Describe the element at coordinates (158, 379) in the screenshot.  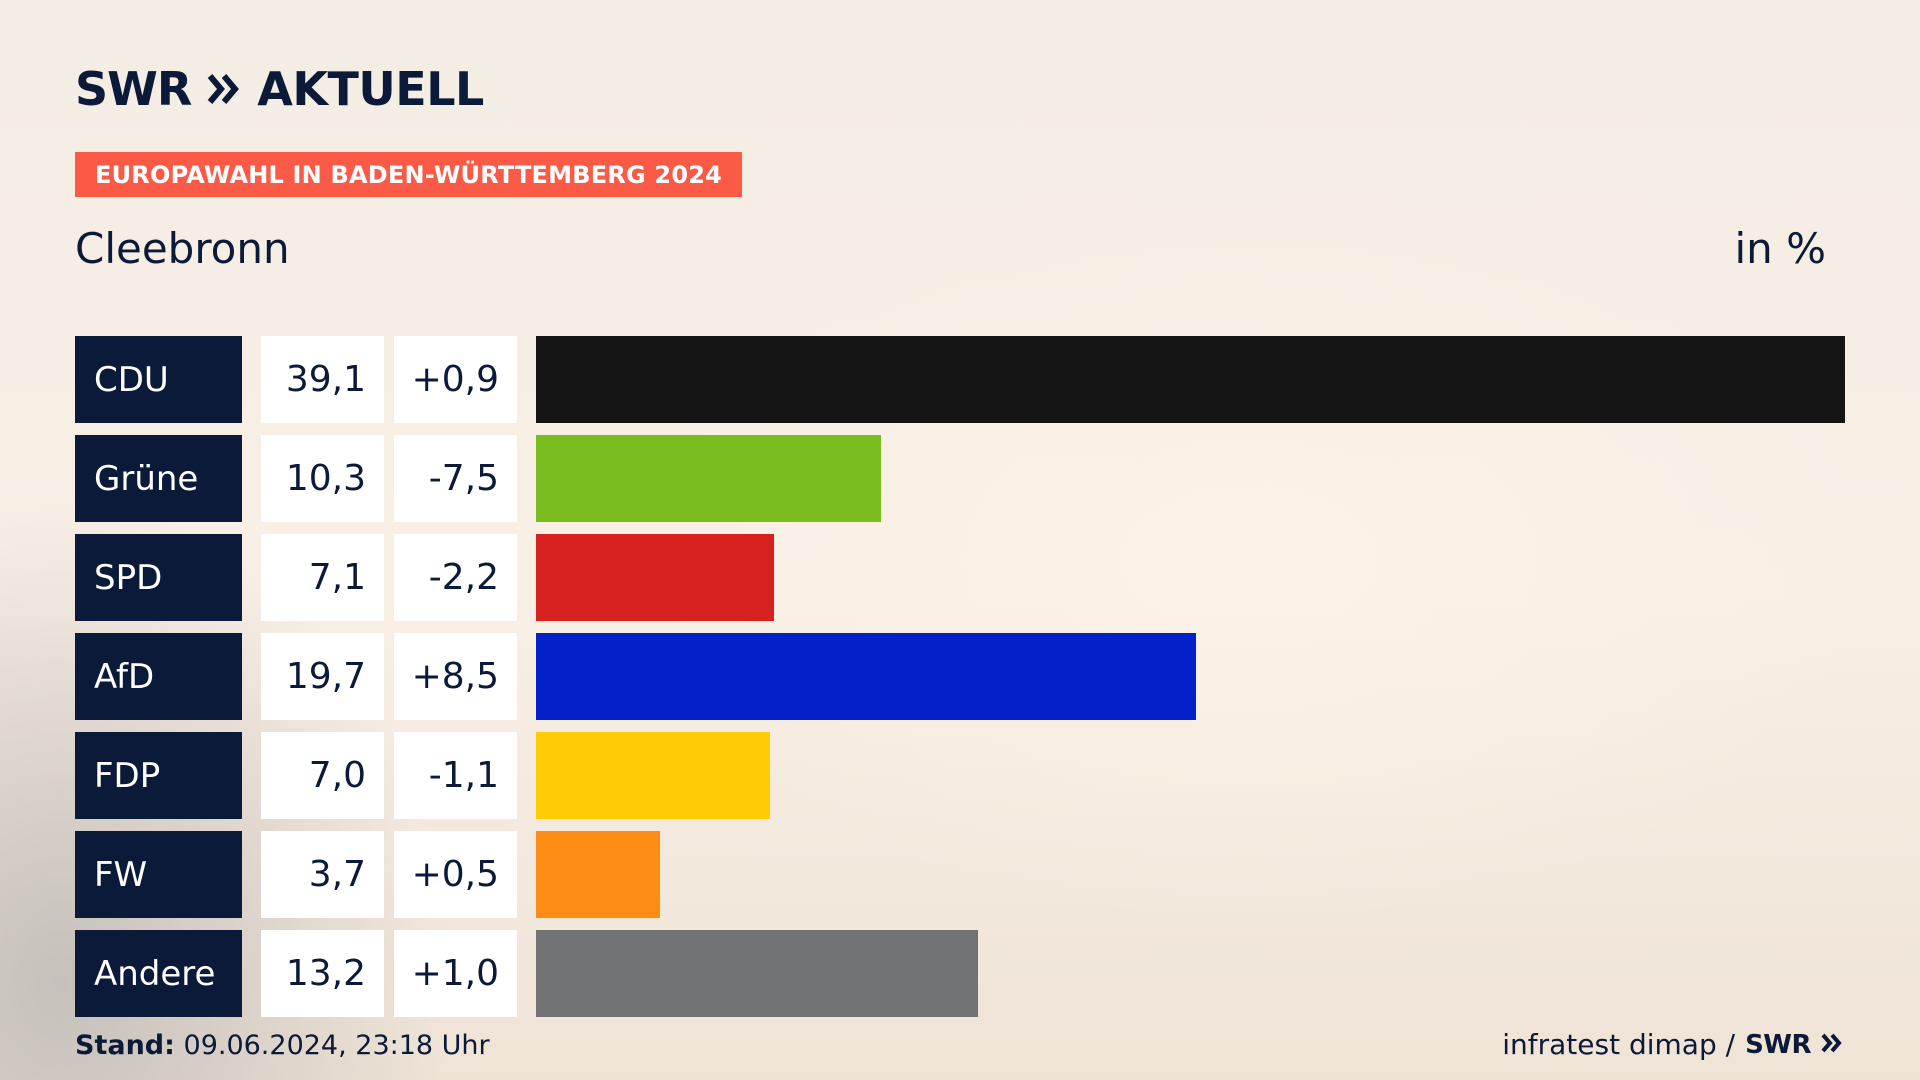
I see `party-label: CDU` at that location.